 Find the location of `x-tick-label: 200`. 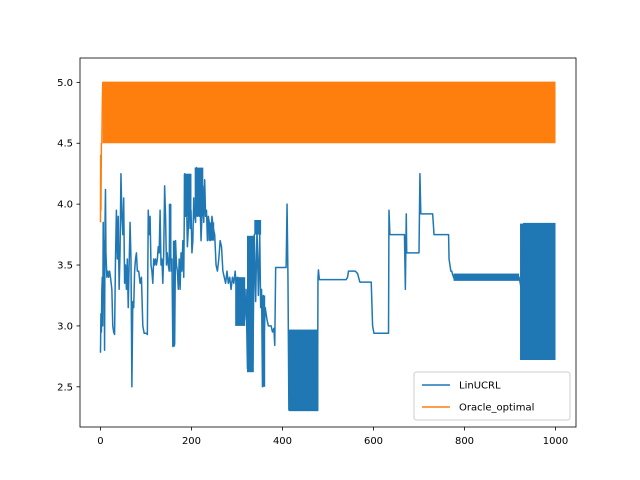

x-tick-label: 200 is located at coordinates (191, 441).